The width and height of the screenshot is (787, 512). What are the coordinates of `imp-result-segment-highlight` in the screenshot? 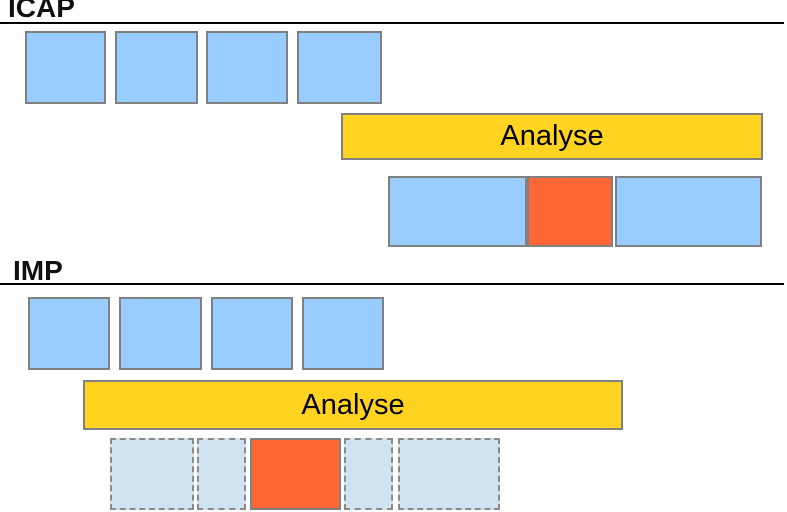 It's located at (295, 474).